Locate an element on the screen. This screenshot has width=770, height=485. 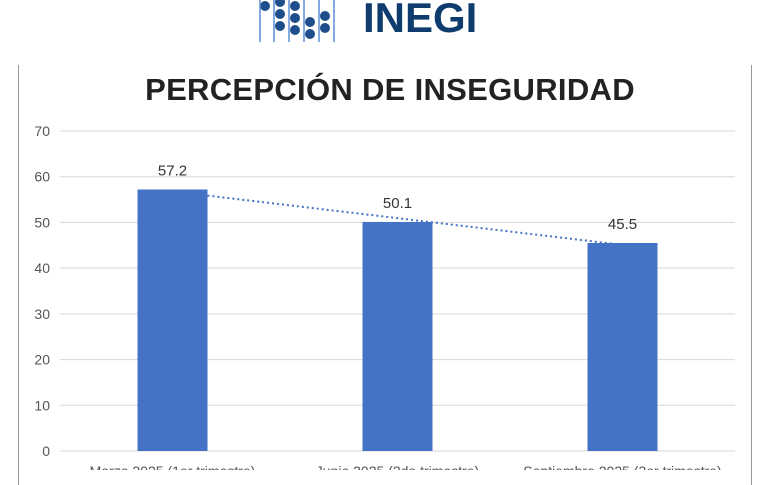
y-tick-label: 30 is located at coordinates (42, 314).